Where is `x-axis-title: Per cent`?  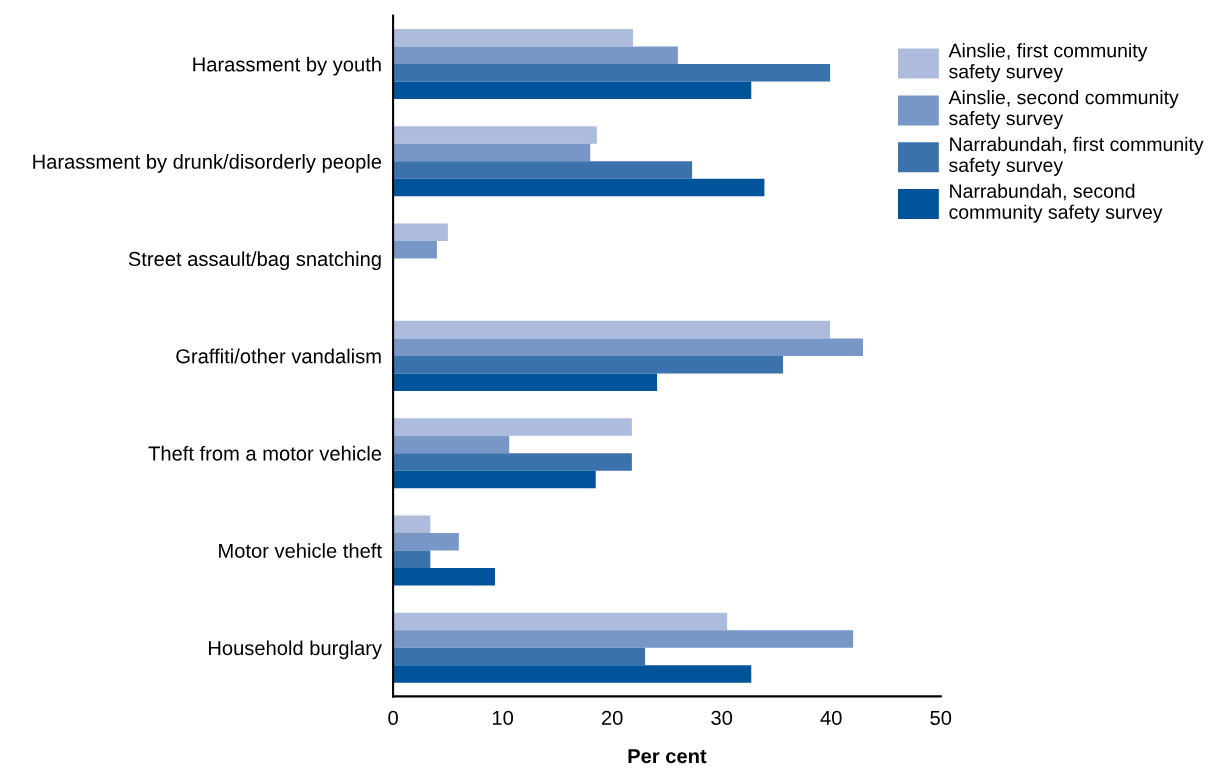 x-axis-title: Per cent is located at coordinates (667, 756).